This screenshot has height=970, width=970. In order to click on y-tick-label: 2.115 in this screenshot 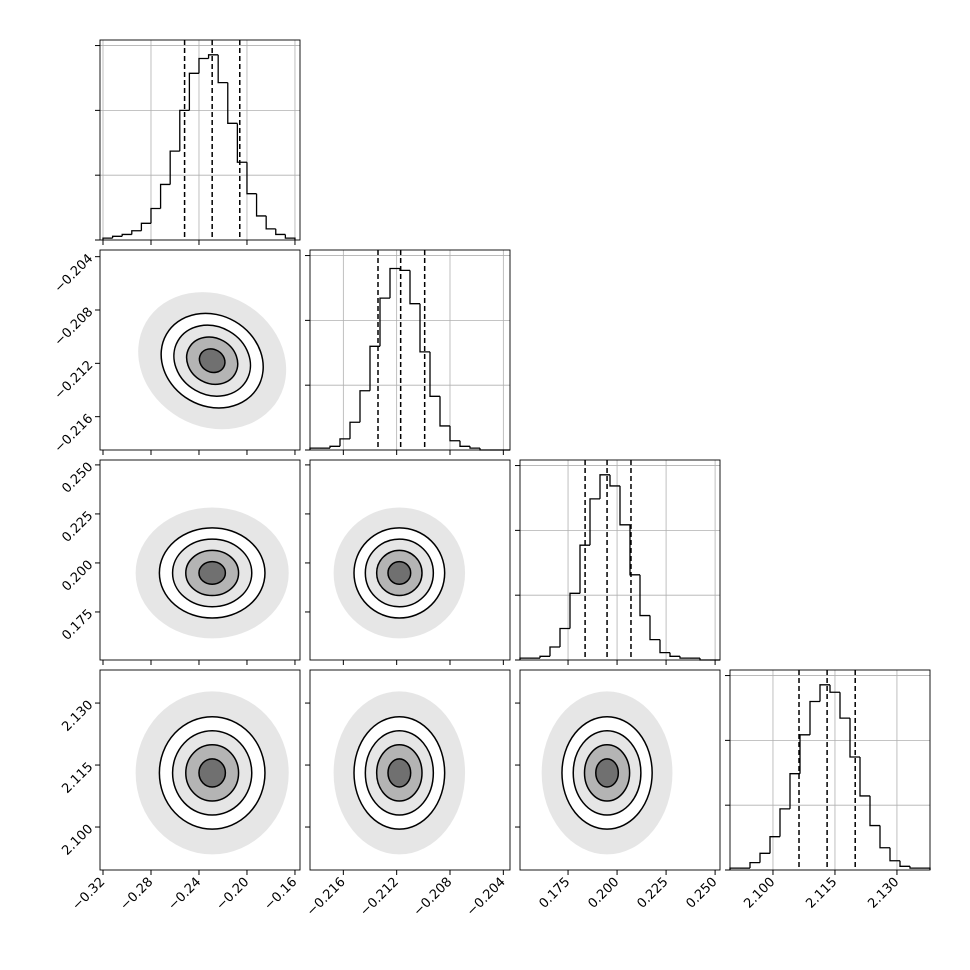, I will do `click(77, 778)`.